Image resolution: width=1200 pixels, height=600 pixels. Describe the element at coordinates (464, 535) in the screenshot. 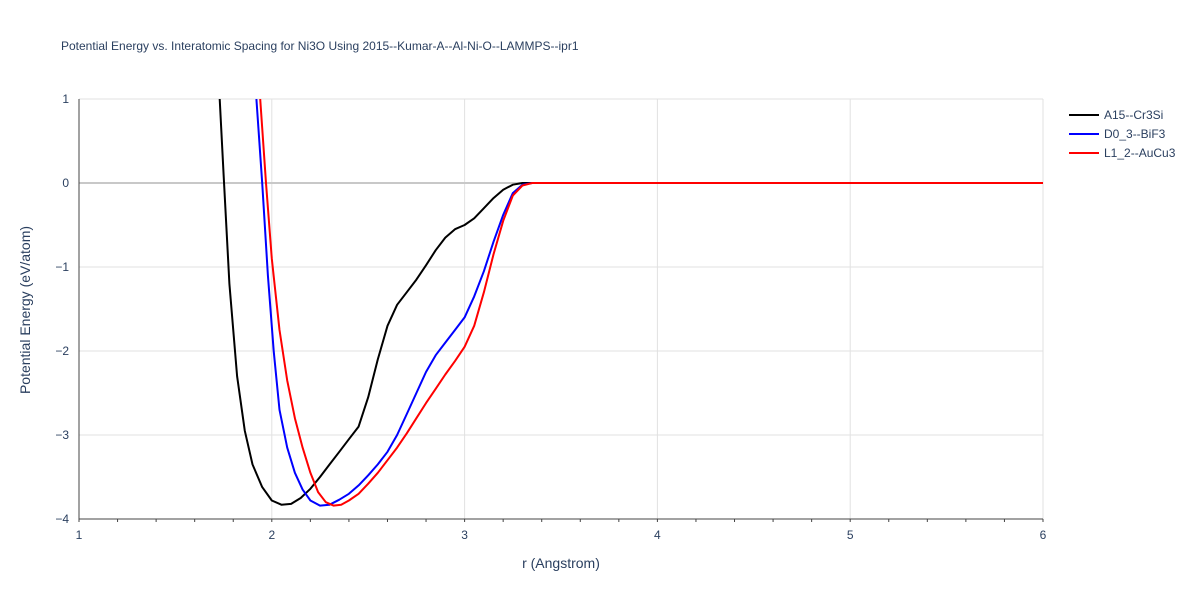

I see `x-tick-label: 3` at that location.